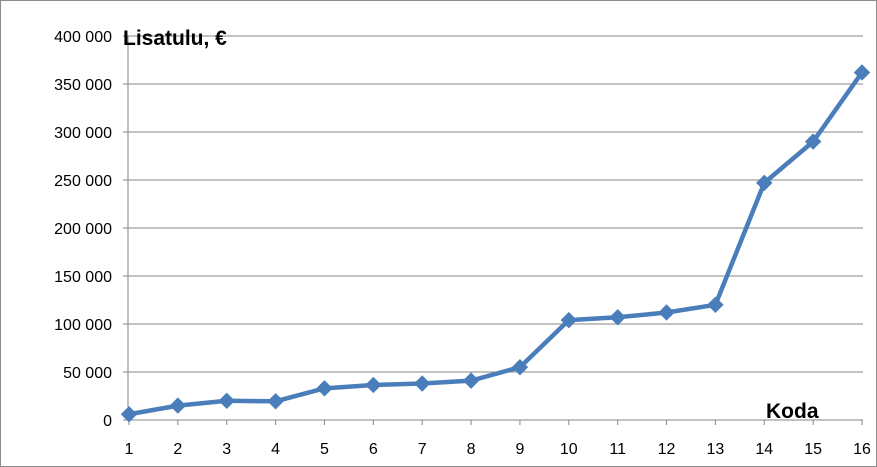  Describe the element at coordinates (83, 277) in the screenshot. I see `y-tick-label: 150 000` at that location.